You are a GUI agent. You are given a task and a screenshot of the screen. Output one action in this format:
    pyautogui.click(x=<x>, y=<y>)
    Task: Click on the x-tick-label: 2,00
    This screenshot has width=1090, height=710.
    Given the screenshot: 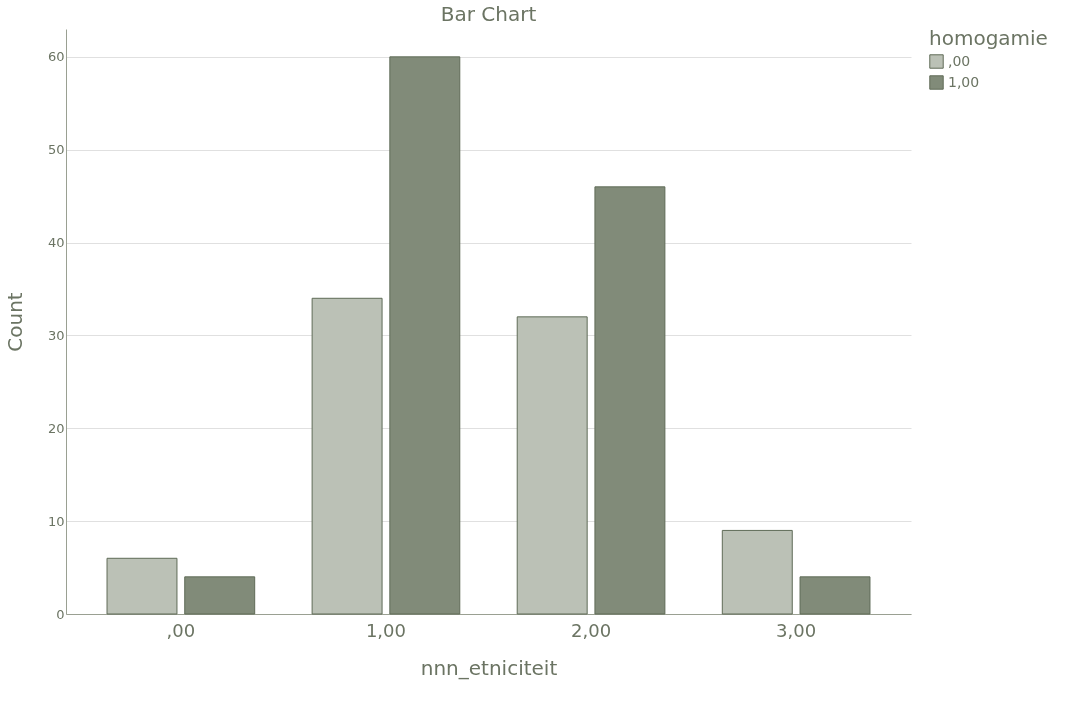 What is the action you would take?
    pyautogui.click(x=591, y=630)
    